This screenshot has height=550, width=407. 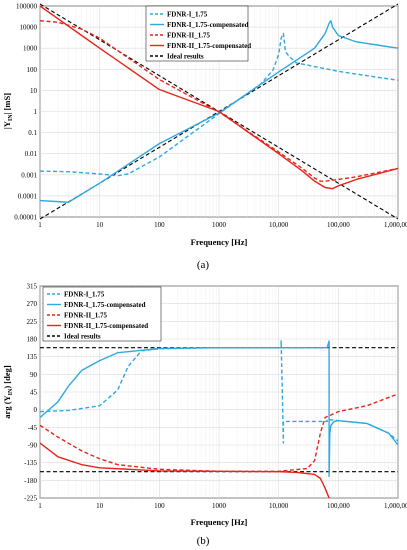 I want to click on y-tick-label: 100, so click(x=32, y=70).